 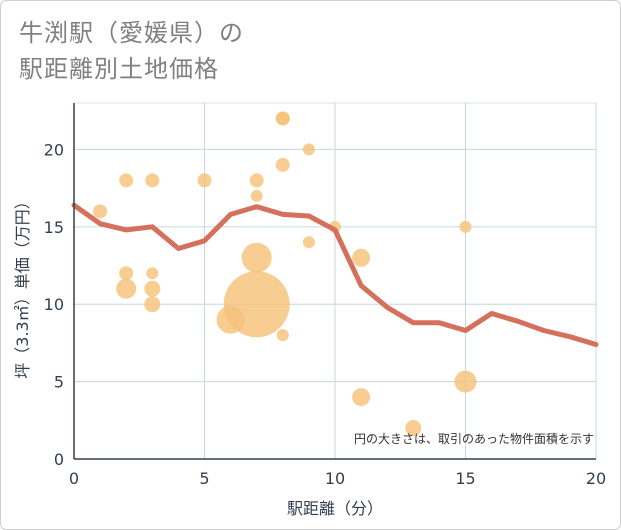 What do you see at coordinates (59, 382) in the screenshot?
I see `y-tick-label: 5` at bounding box center [59, 382].